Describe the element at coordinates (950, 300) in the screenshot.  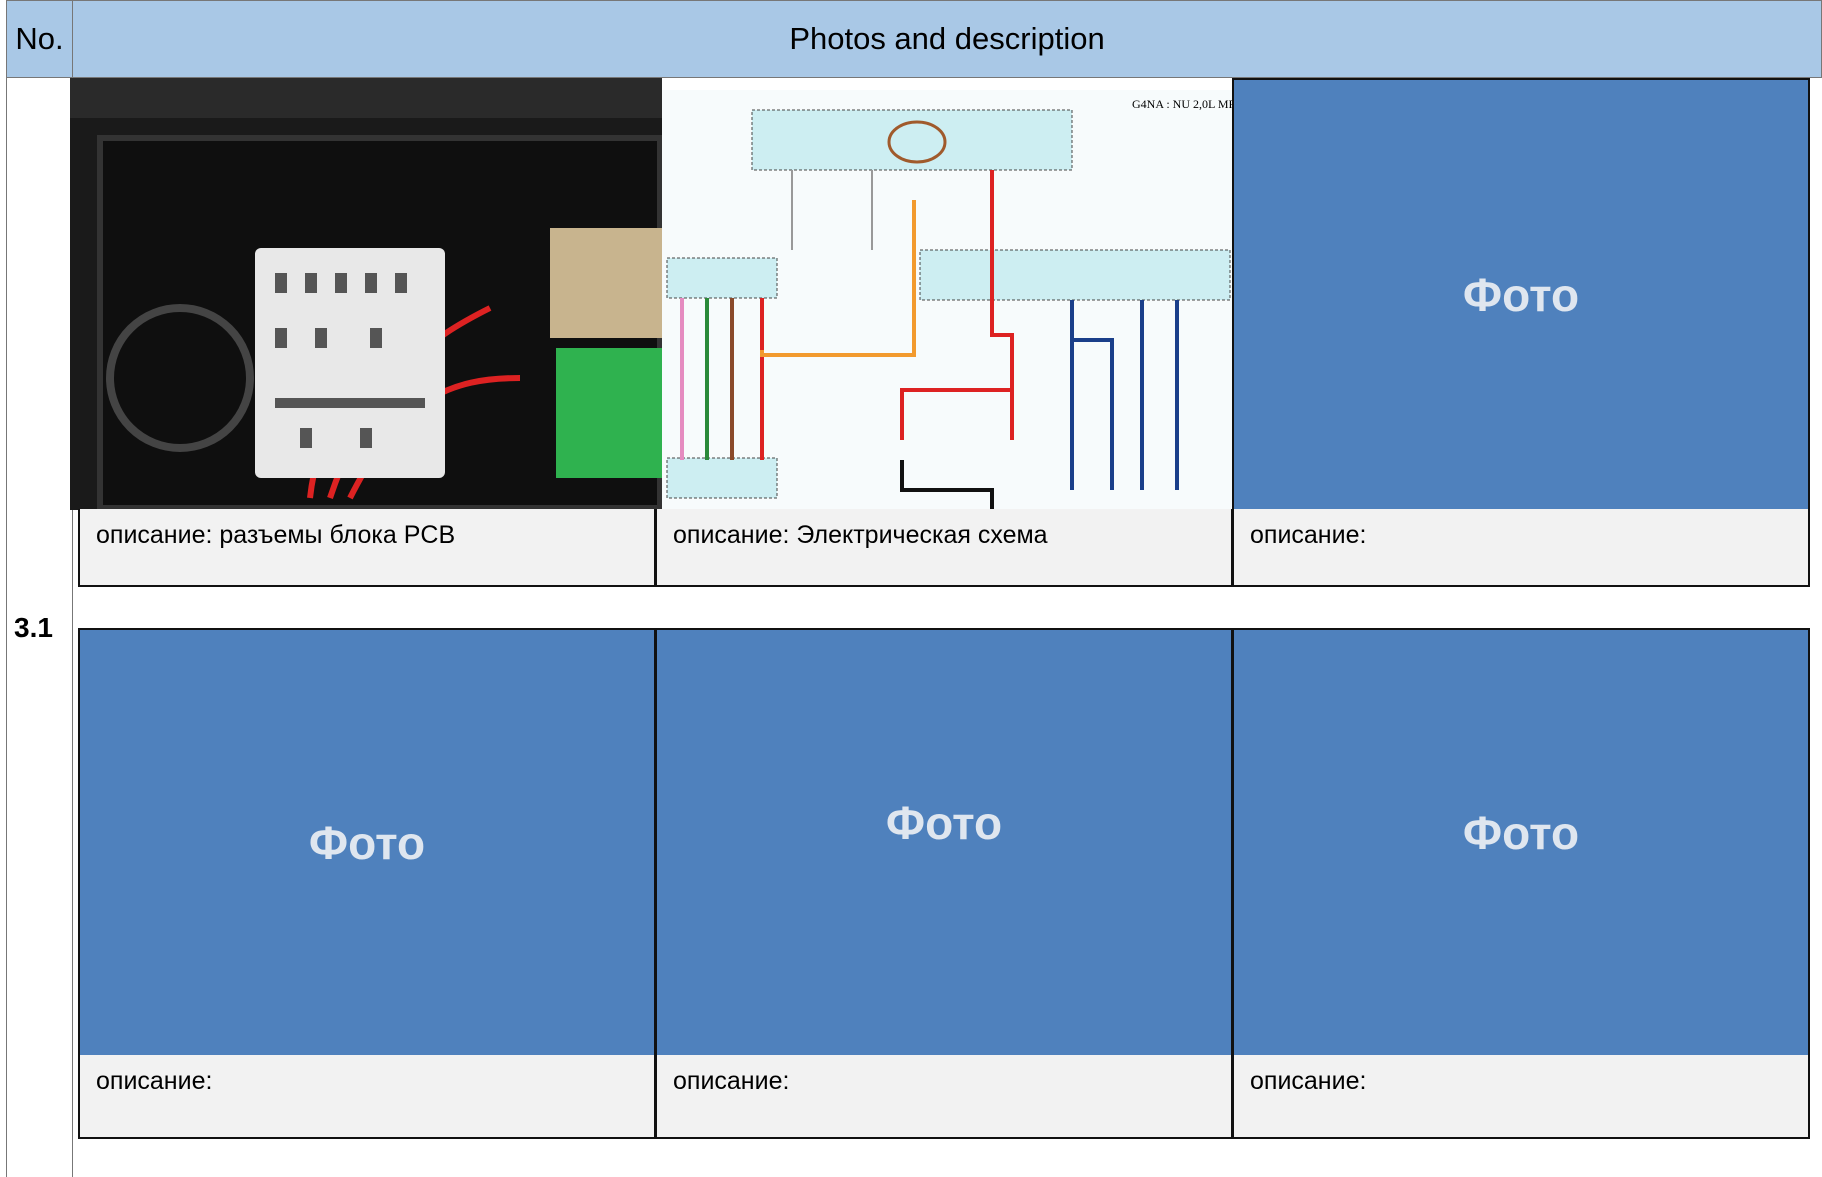
I see `wiring-diagram: G4NA : NU 2,0L MPI` at that location.